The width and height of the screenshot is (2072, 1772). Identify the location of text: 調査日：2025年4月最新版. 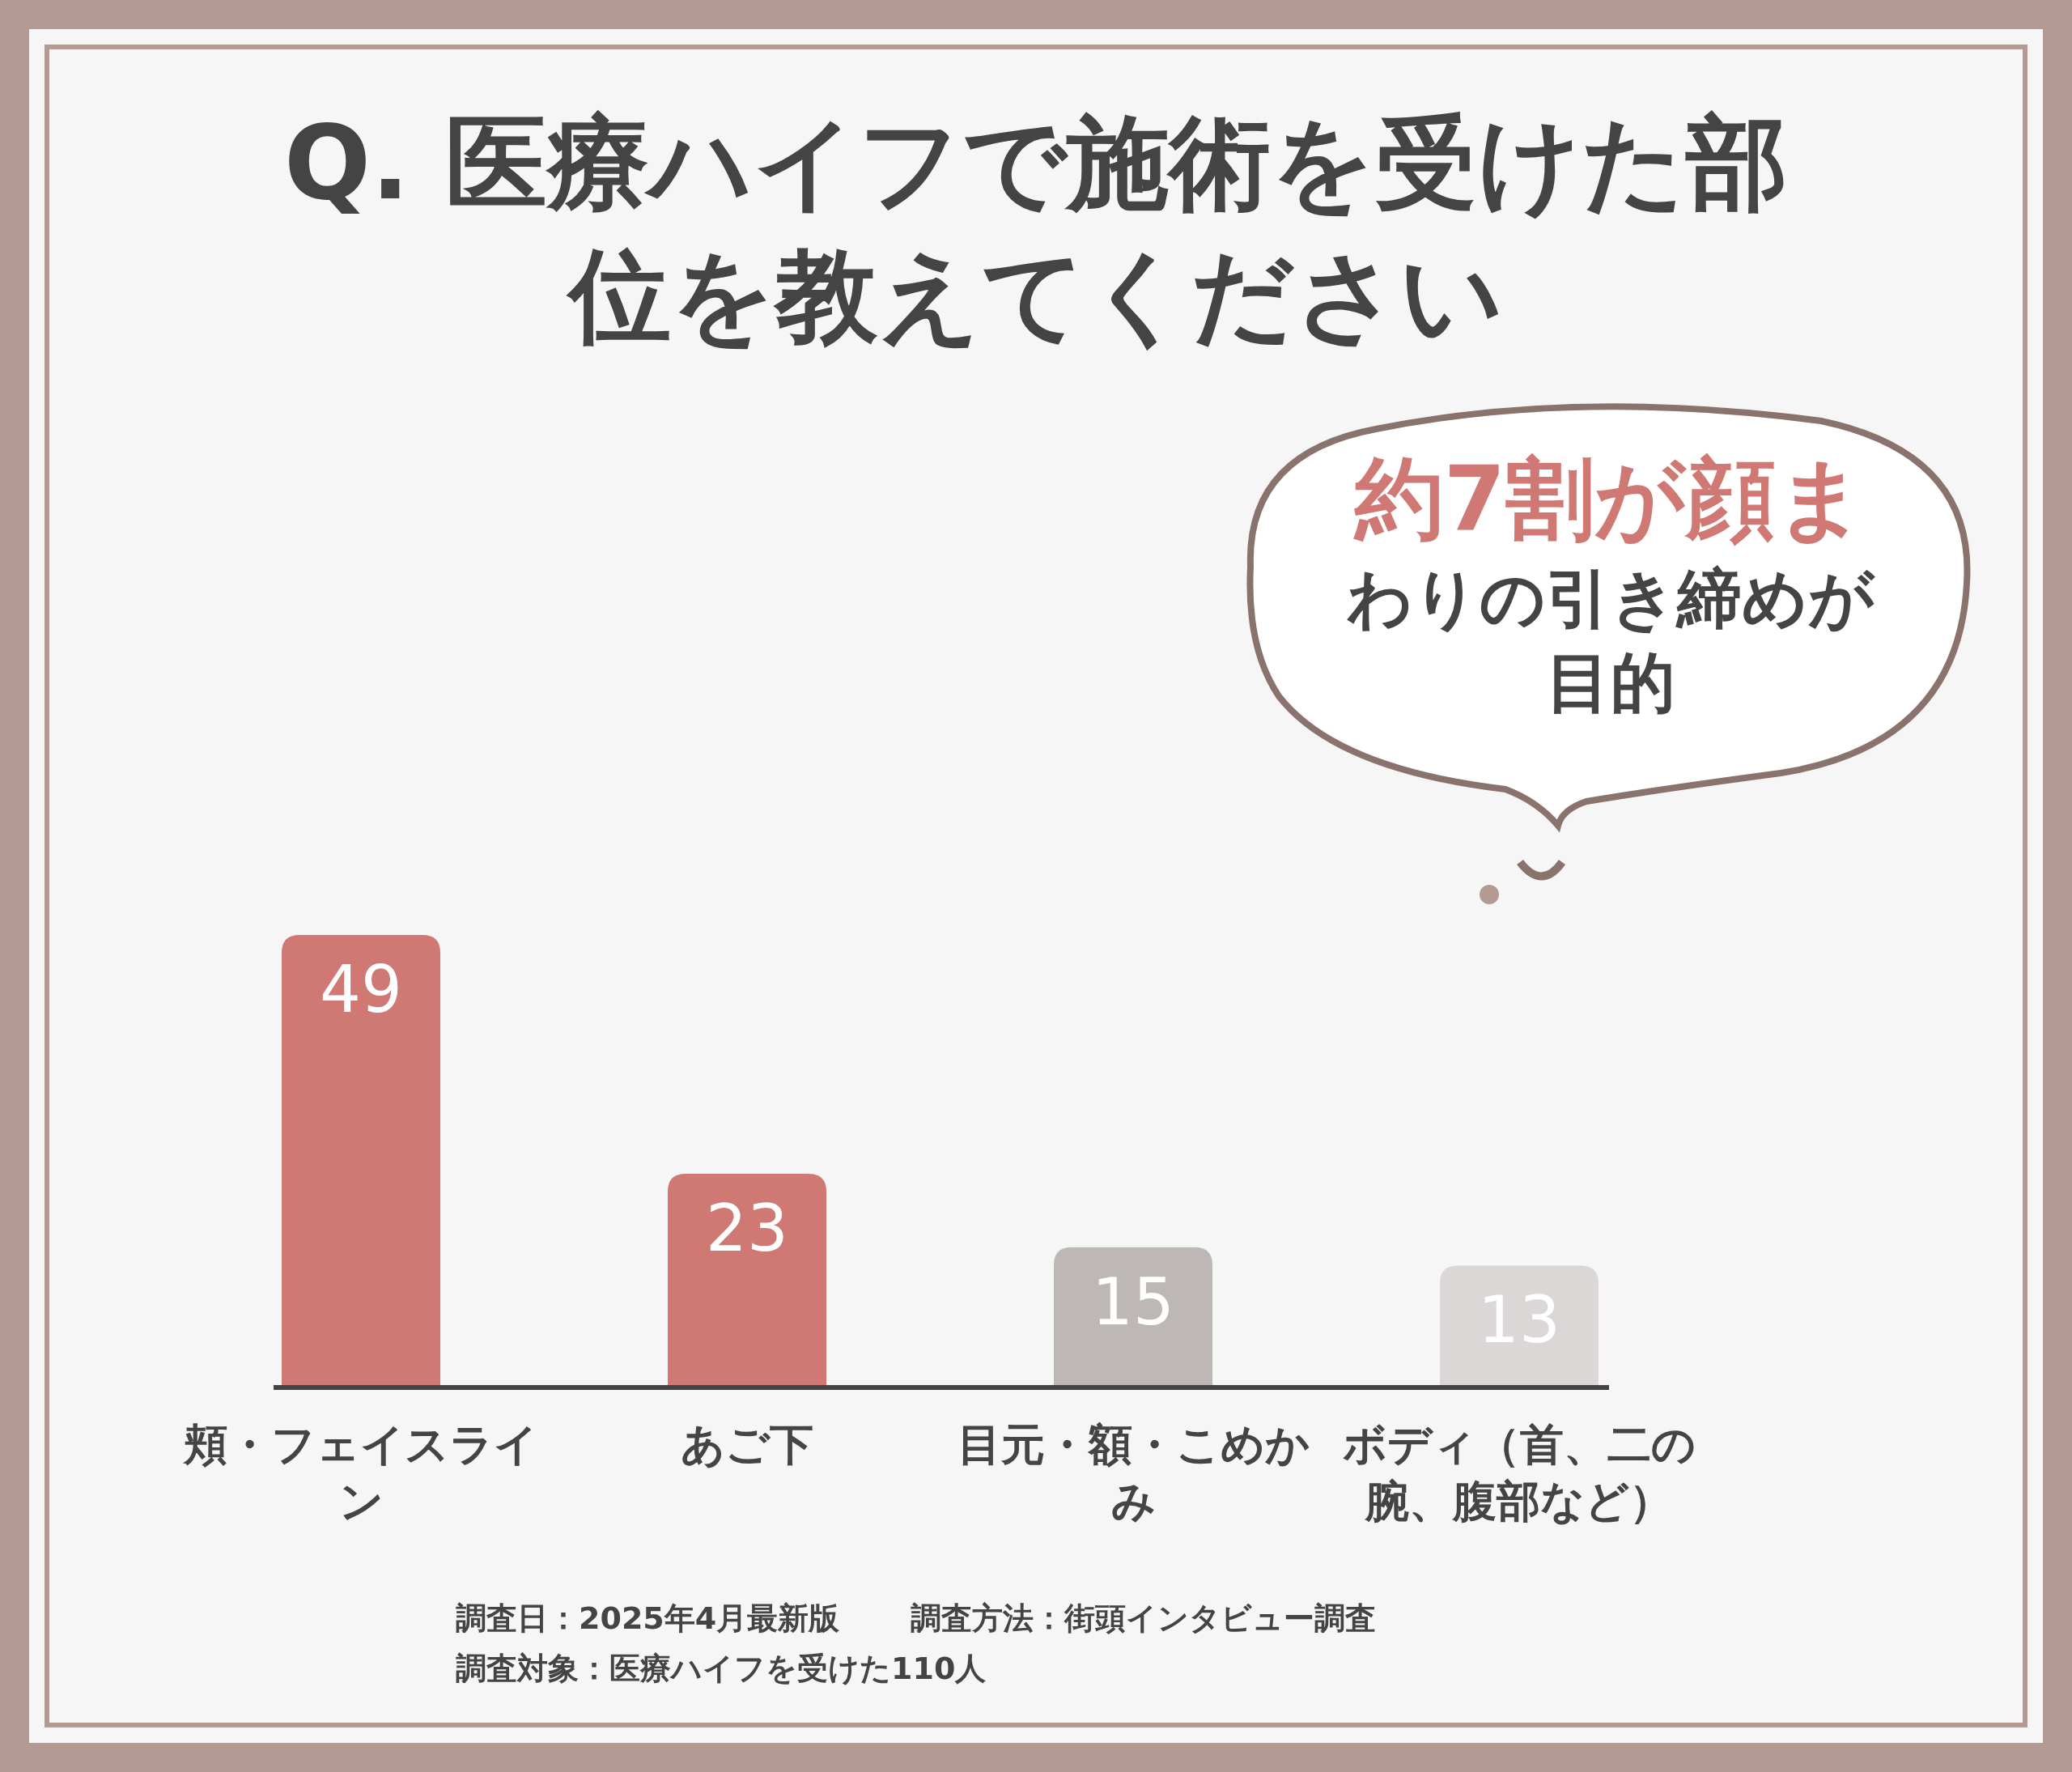
(648, 1619).